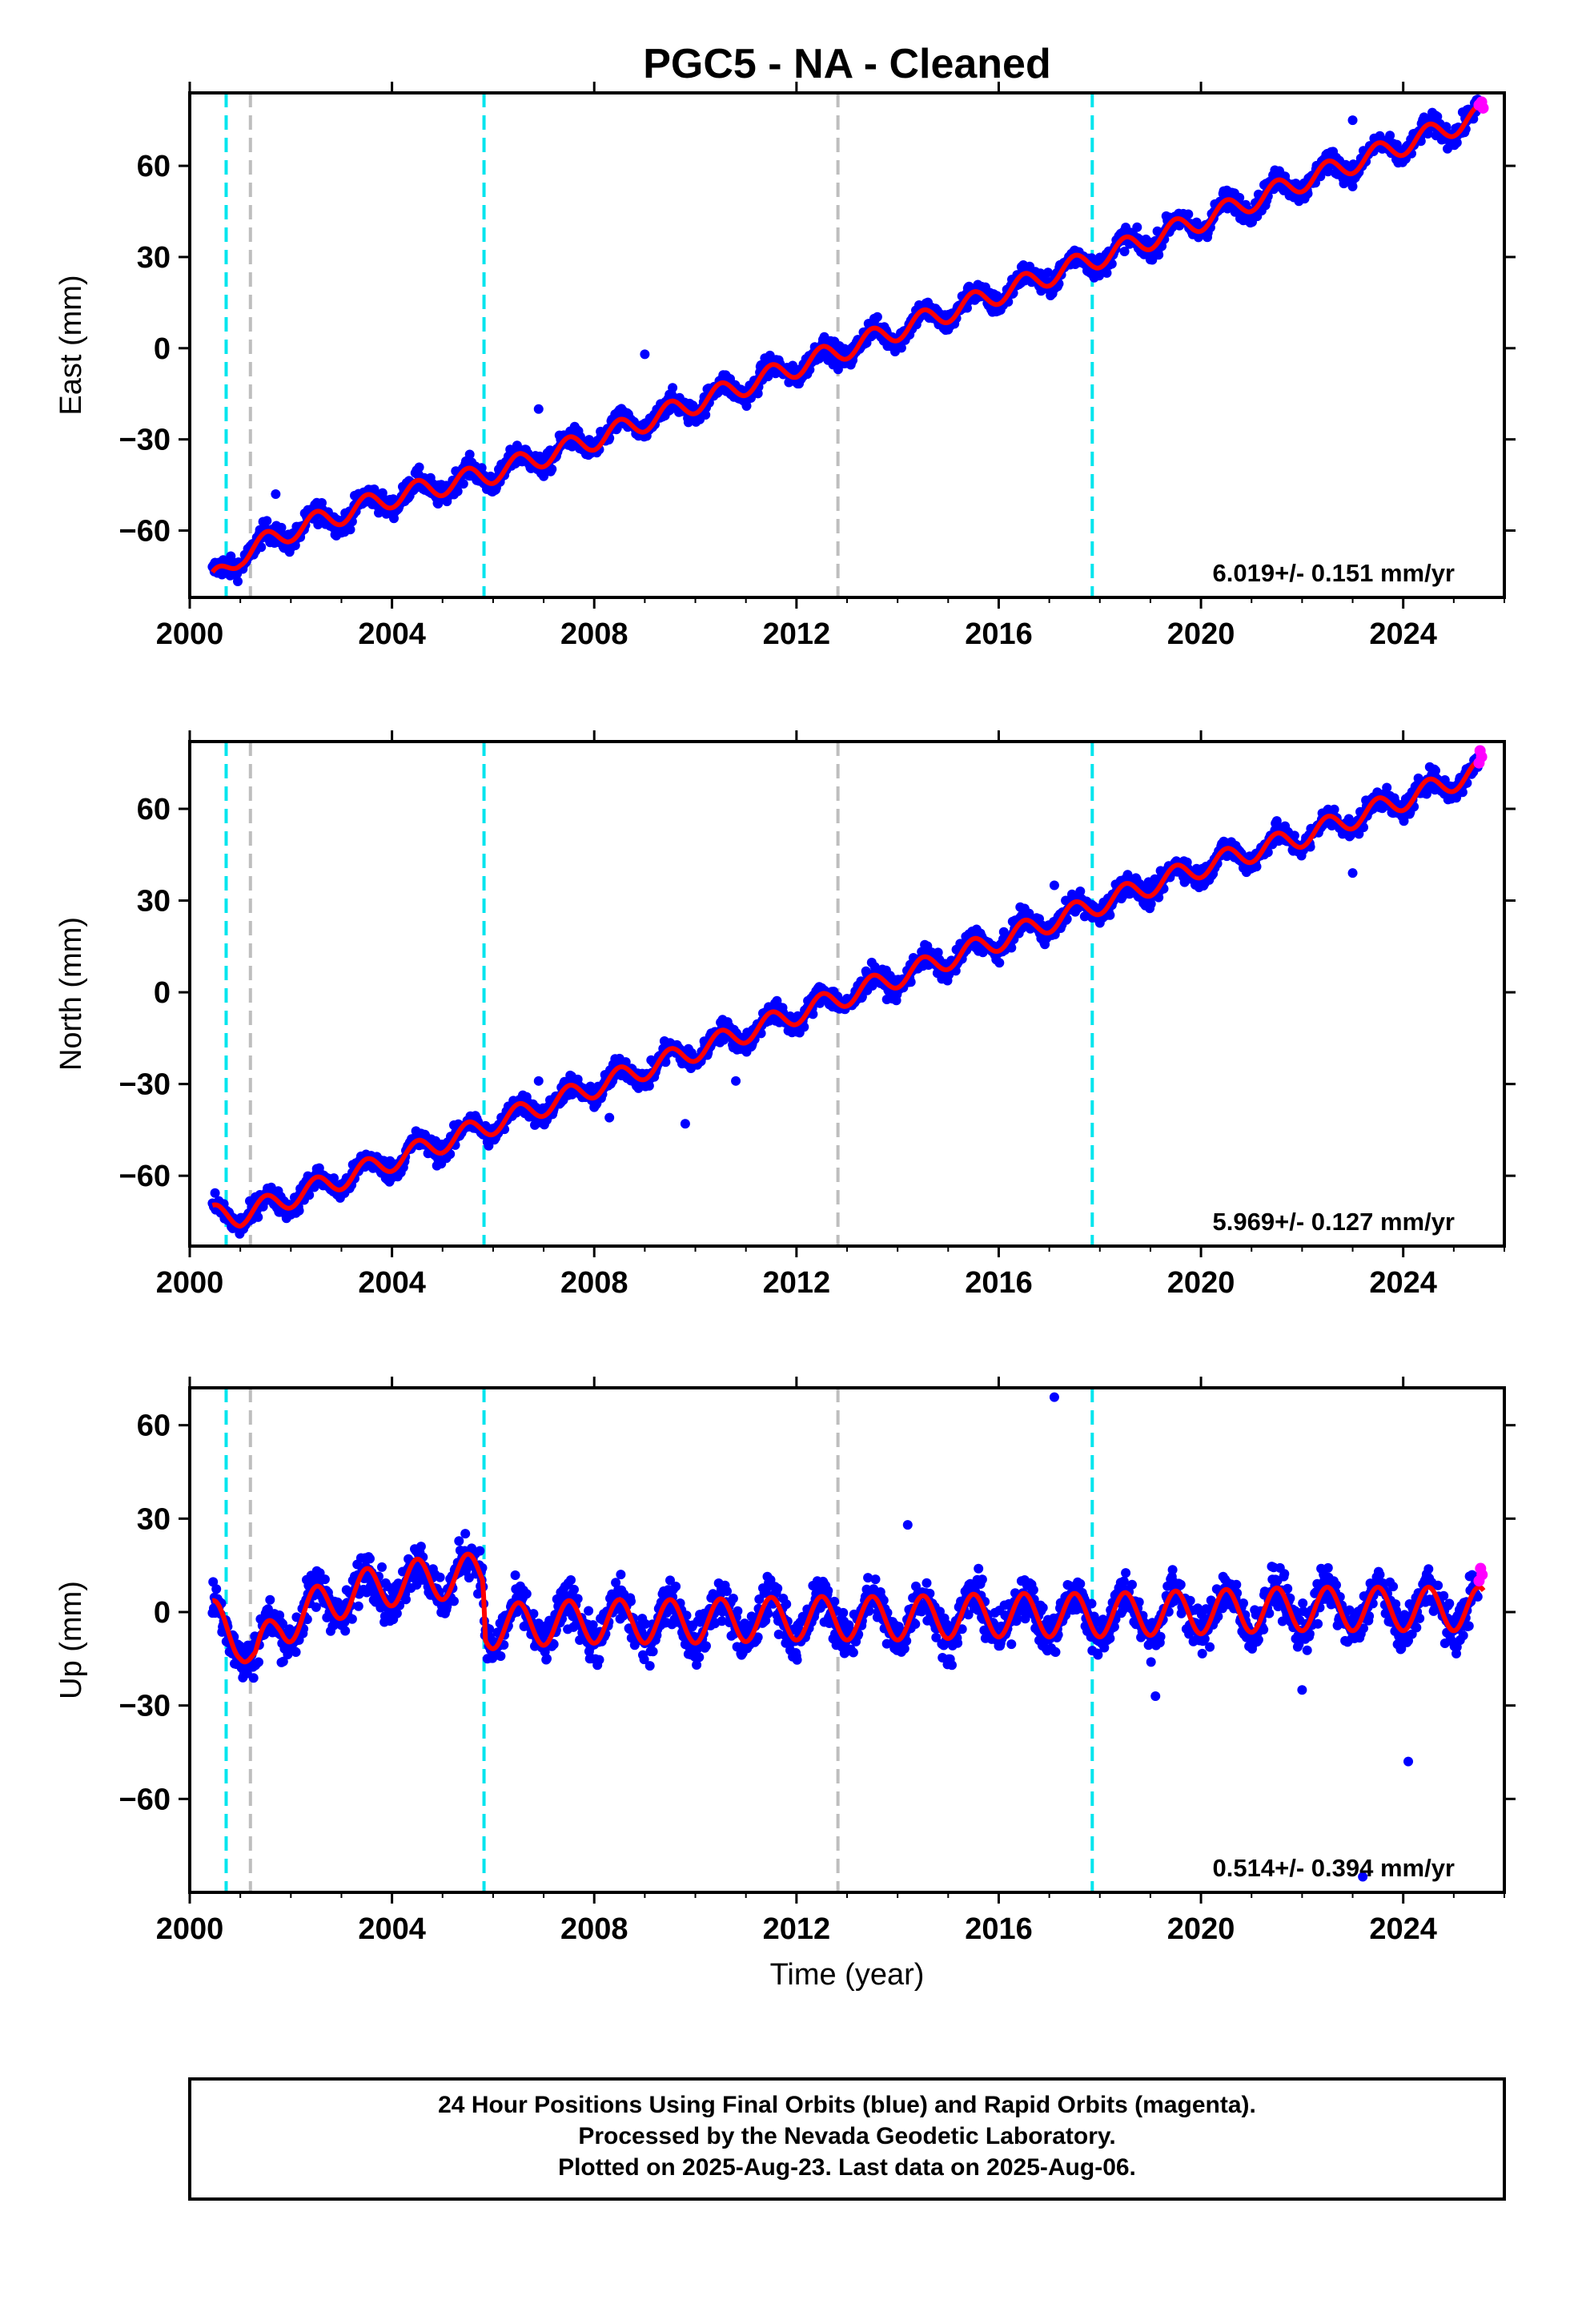 The height and width of the screenshot is (2324, 1582). What do you see at coordinates (847, 64) in the screenshot?
I see `figure-title: PGC5 - NA - Cleaned` at bounding box center [847, 64].